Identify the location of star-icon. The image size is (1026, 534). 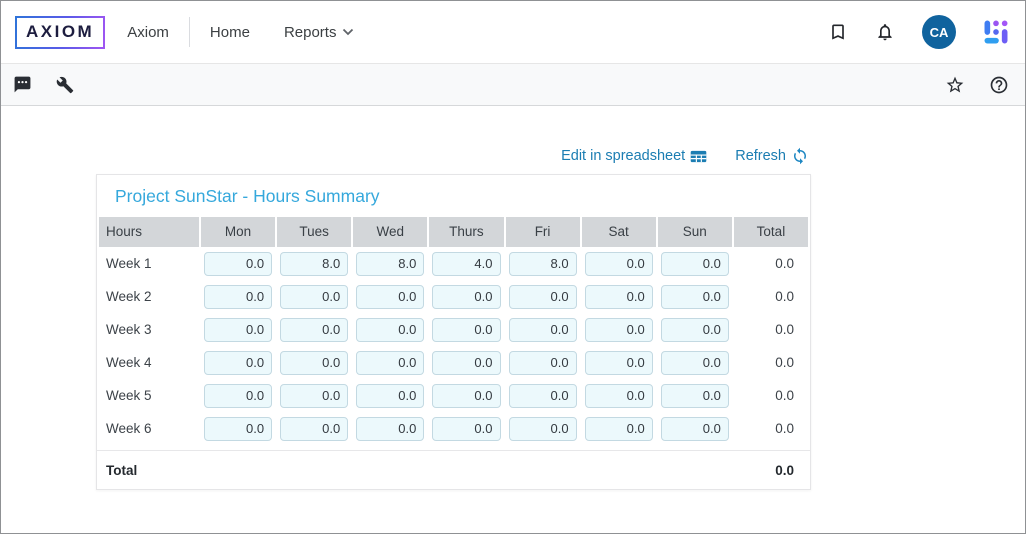
(955, 84).